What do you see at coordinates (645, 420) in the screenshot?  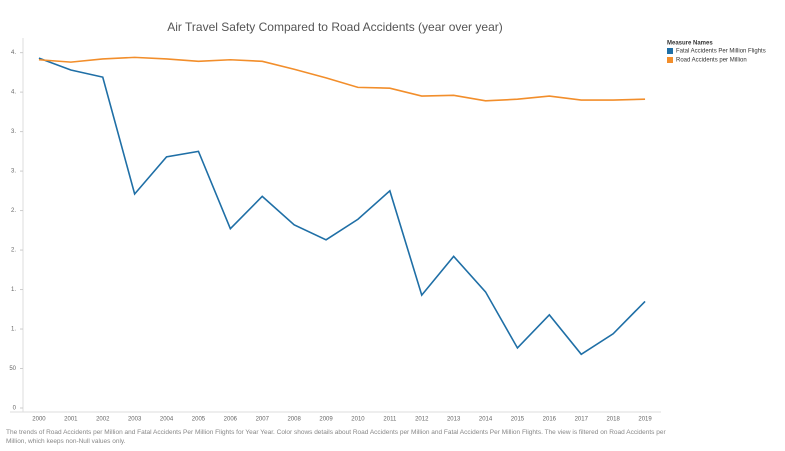 I see `x-tick-label: 2019` at bounding box center [645, 420].